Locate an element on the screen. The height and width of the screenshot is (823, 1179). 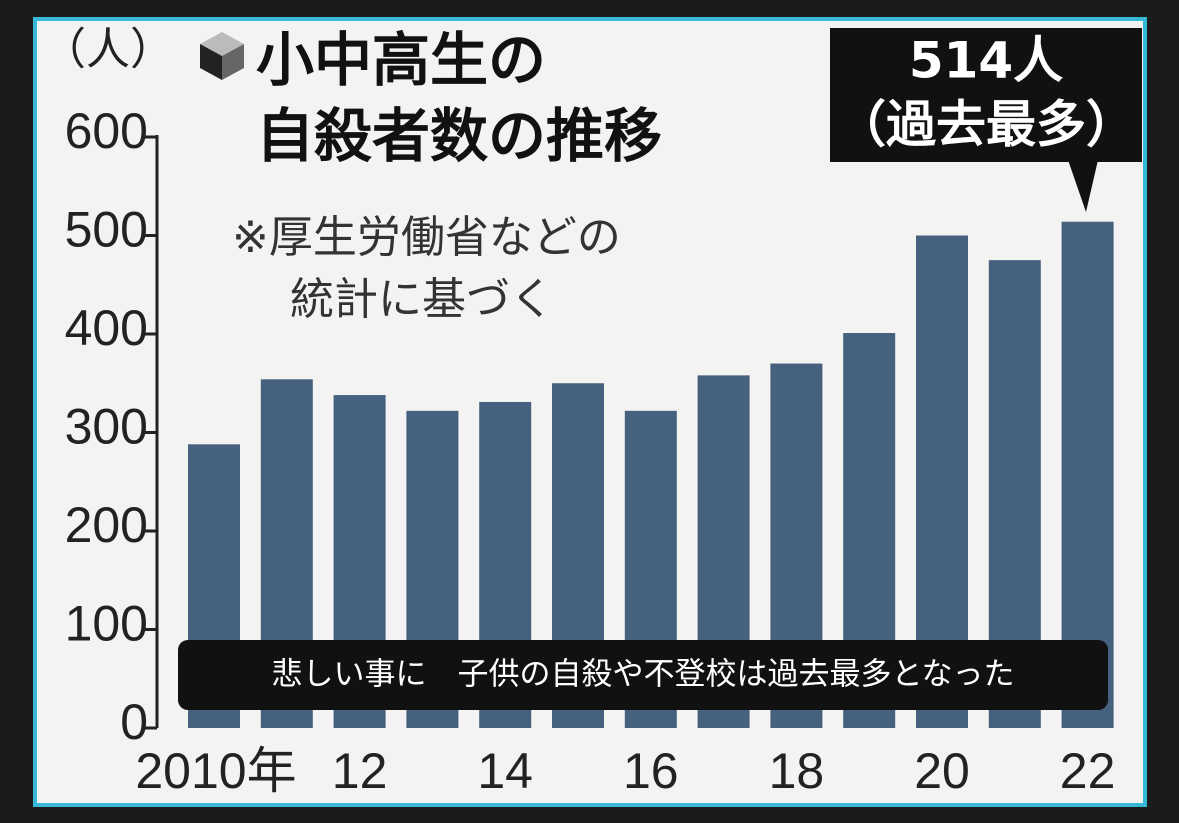
y-tick-label: 600 is located at coordinates (106, 131).